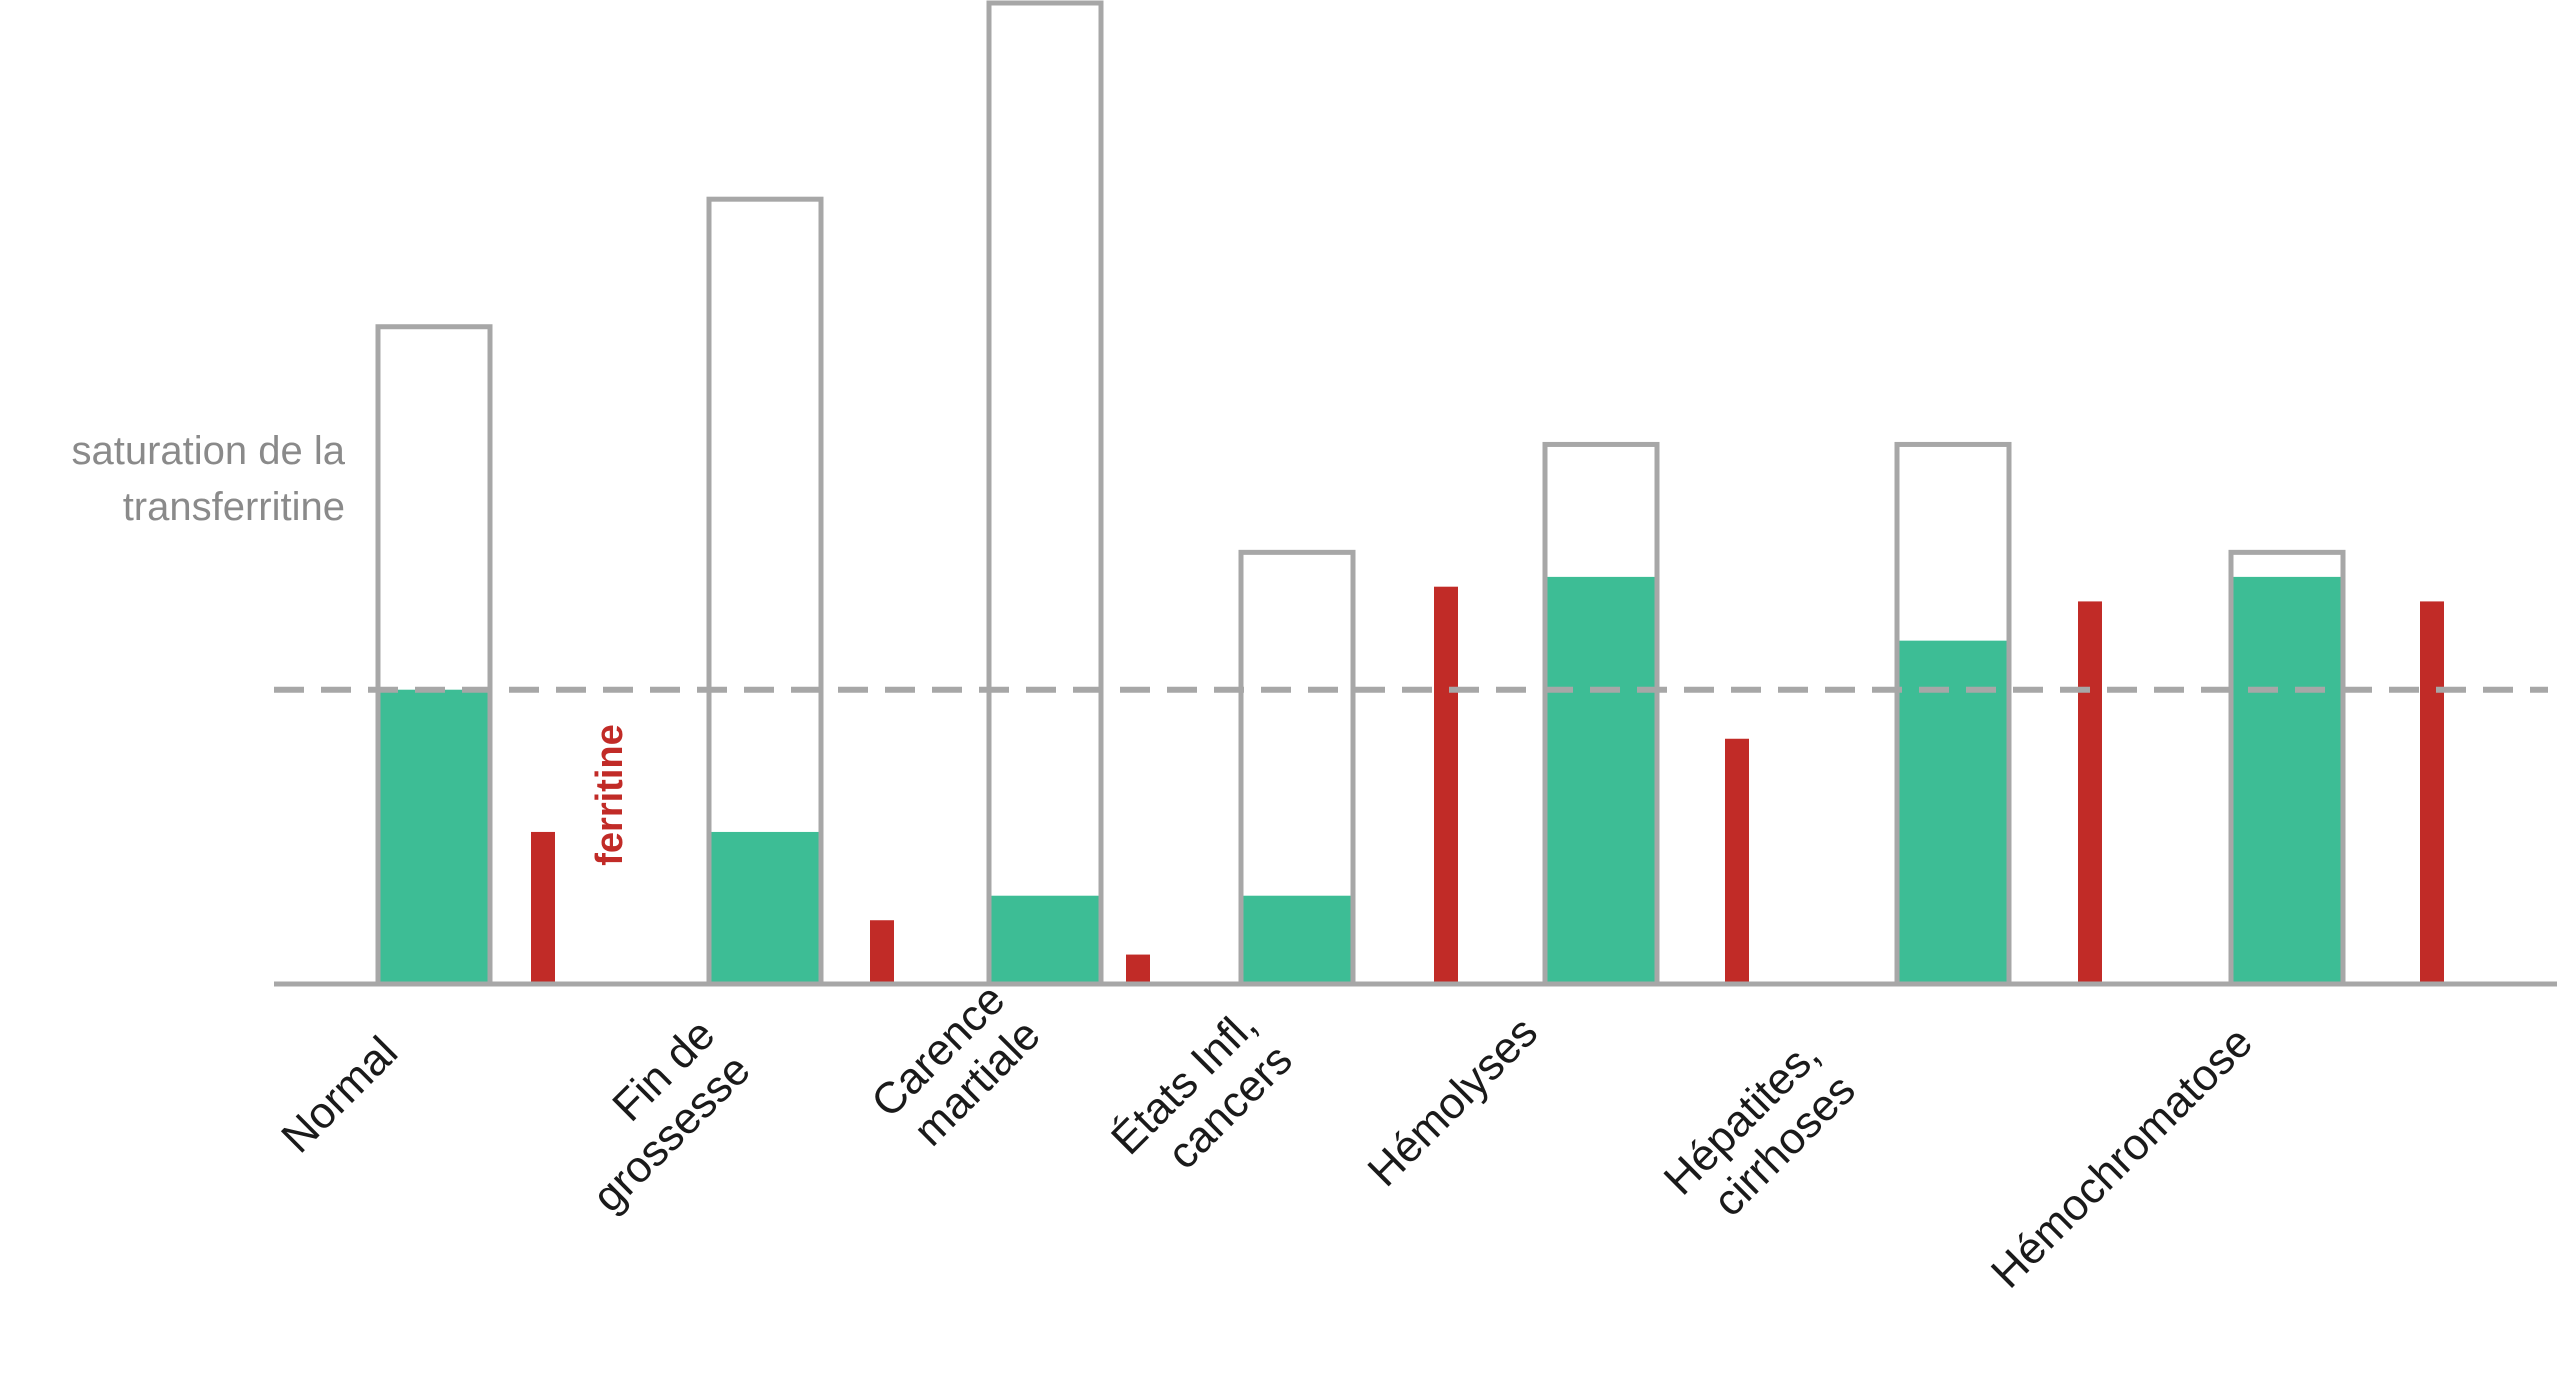 This screenshot has height=1380, width=2560. Describe the element at coordinates (956, 1069) in the screenshot. I see `category-label: Carencemartiale` at that location.